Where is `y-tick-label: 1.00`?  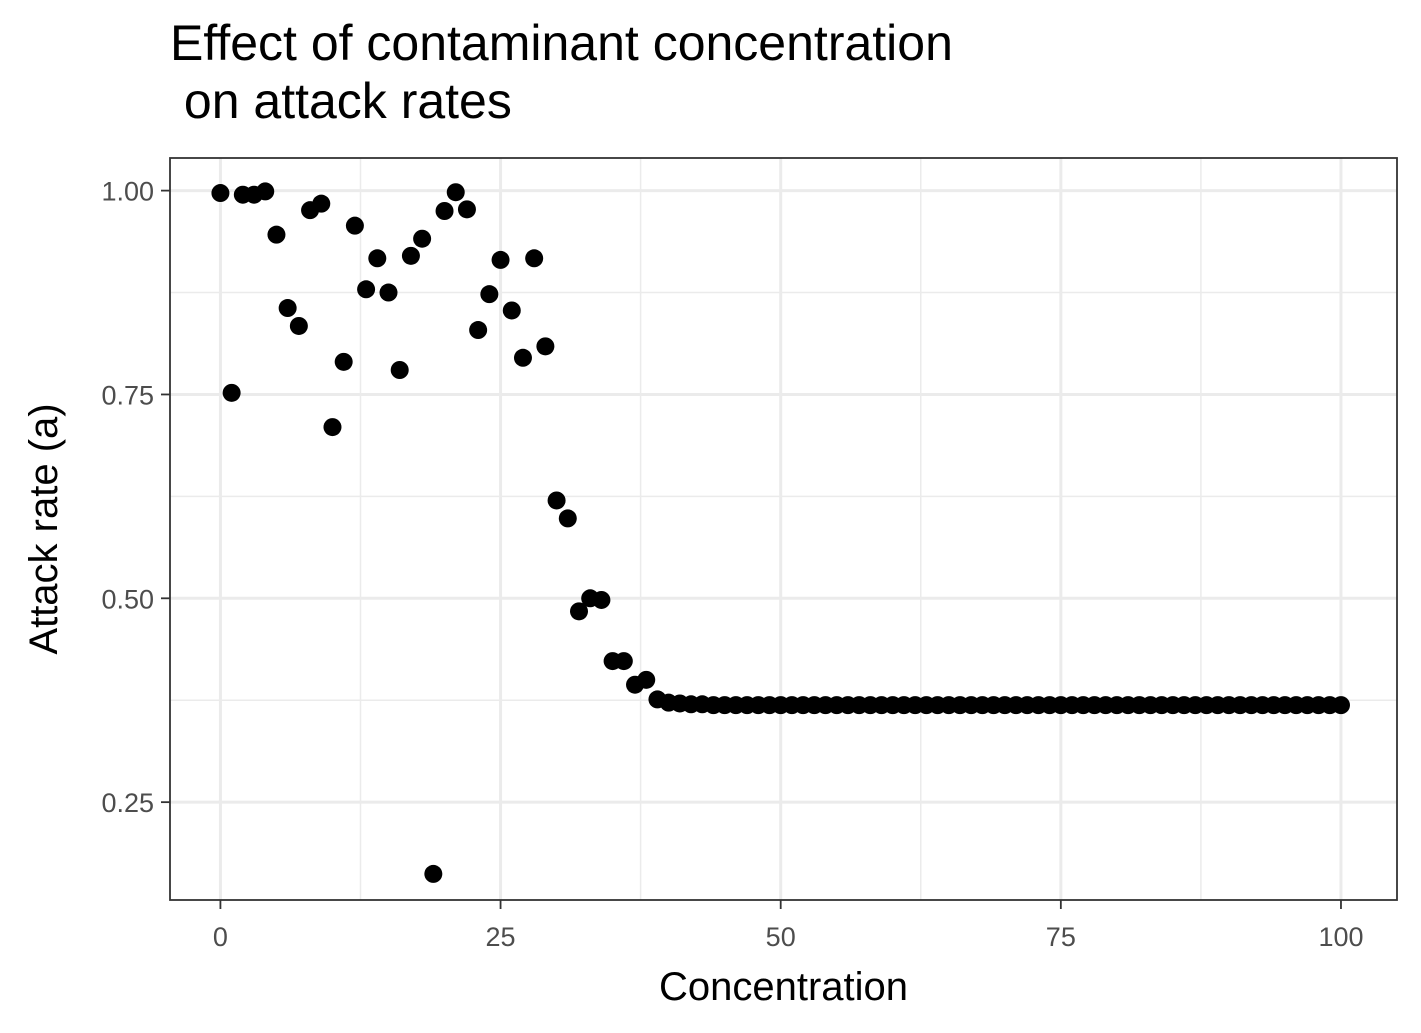 y-tick-label: 1.00 is located at coordinates (127, 192).